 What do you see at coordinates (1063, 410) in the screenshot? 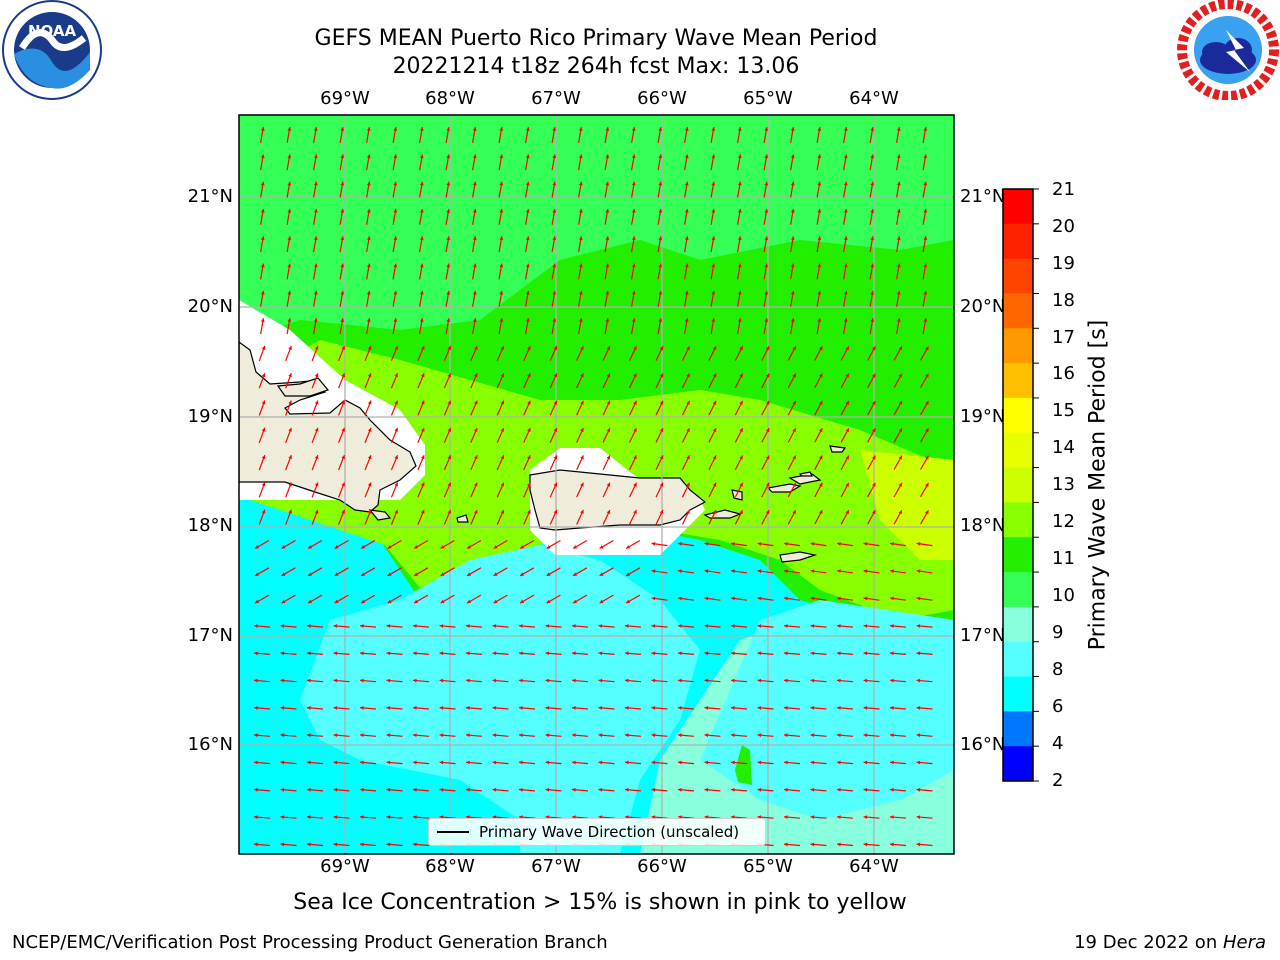
I see `colorbar-tick: 15` at bounding box center [1063, 410].